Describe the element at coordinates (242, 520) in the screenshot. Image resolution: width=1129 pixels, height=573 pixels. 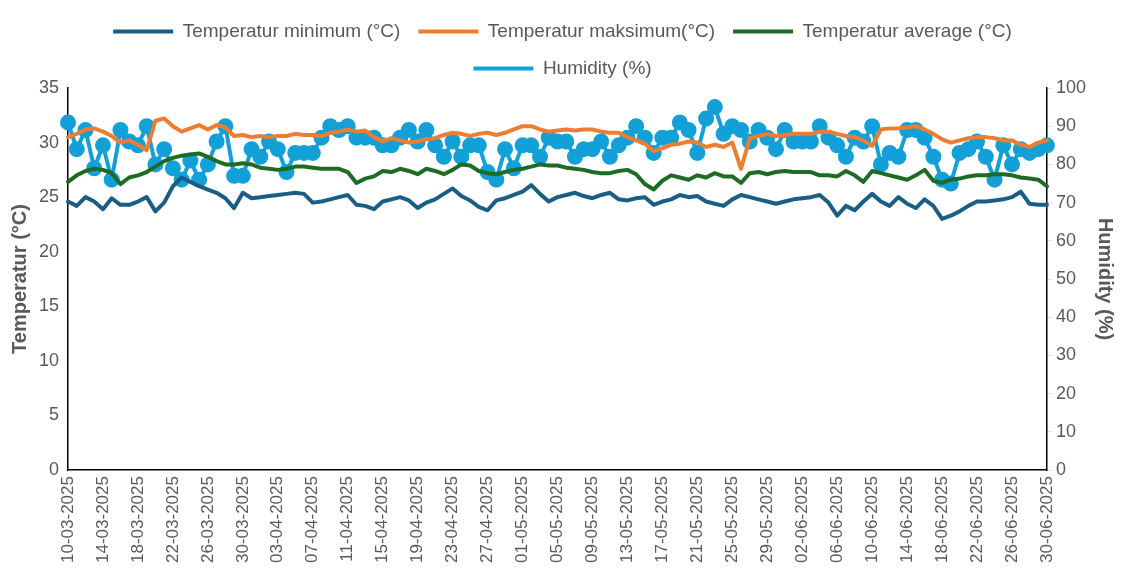
I see `x-tick-label: 30-03-2025` at that location.